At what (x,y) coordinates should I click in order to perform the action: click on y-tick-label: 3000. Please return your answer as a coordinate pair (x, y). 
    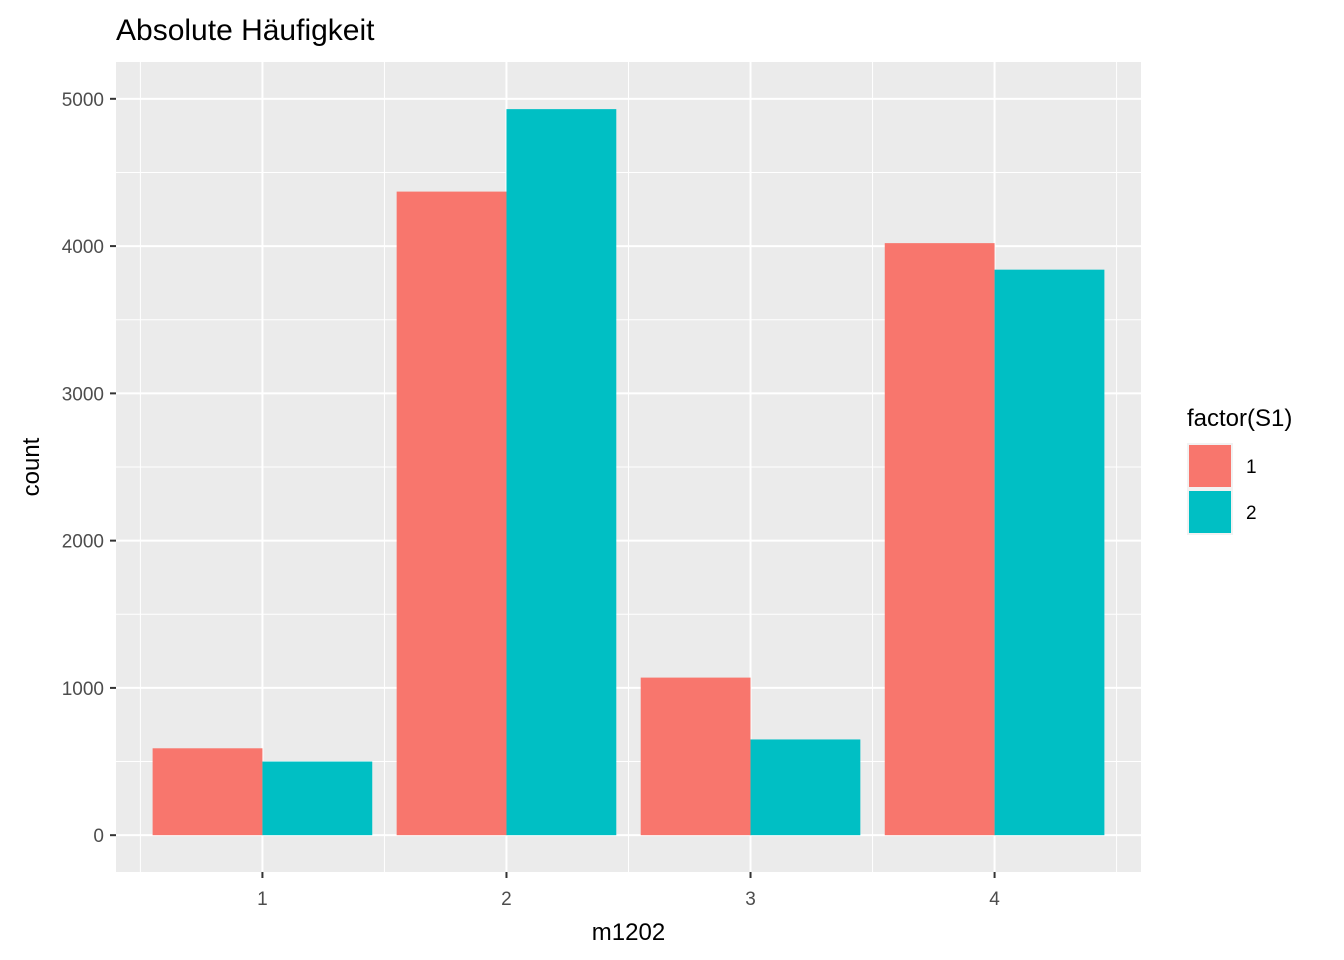
    Looking at the image, I should click on (83, 394).